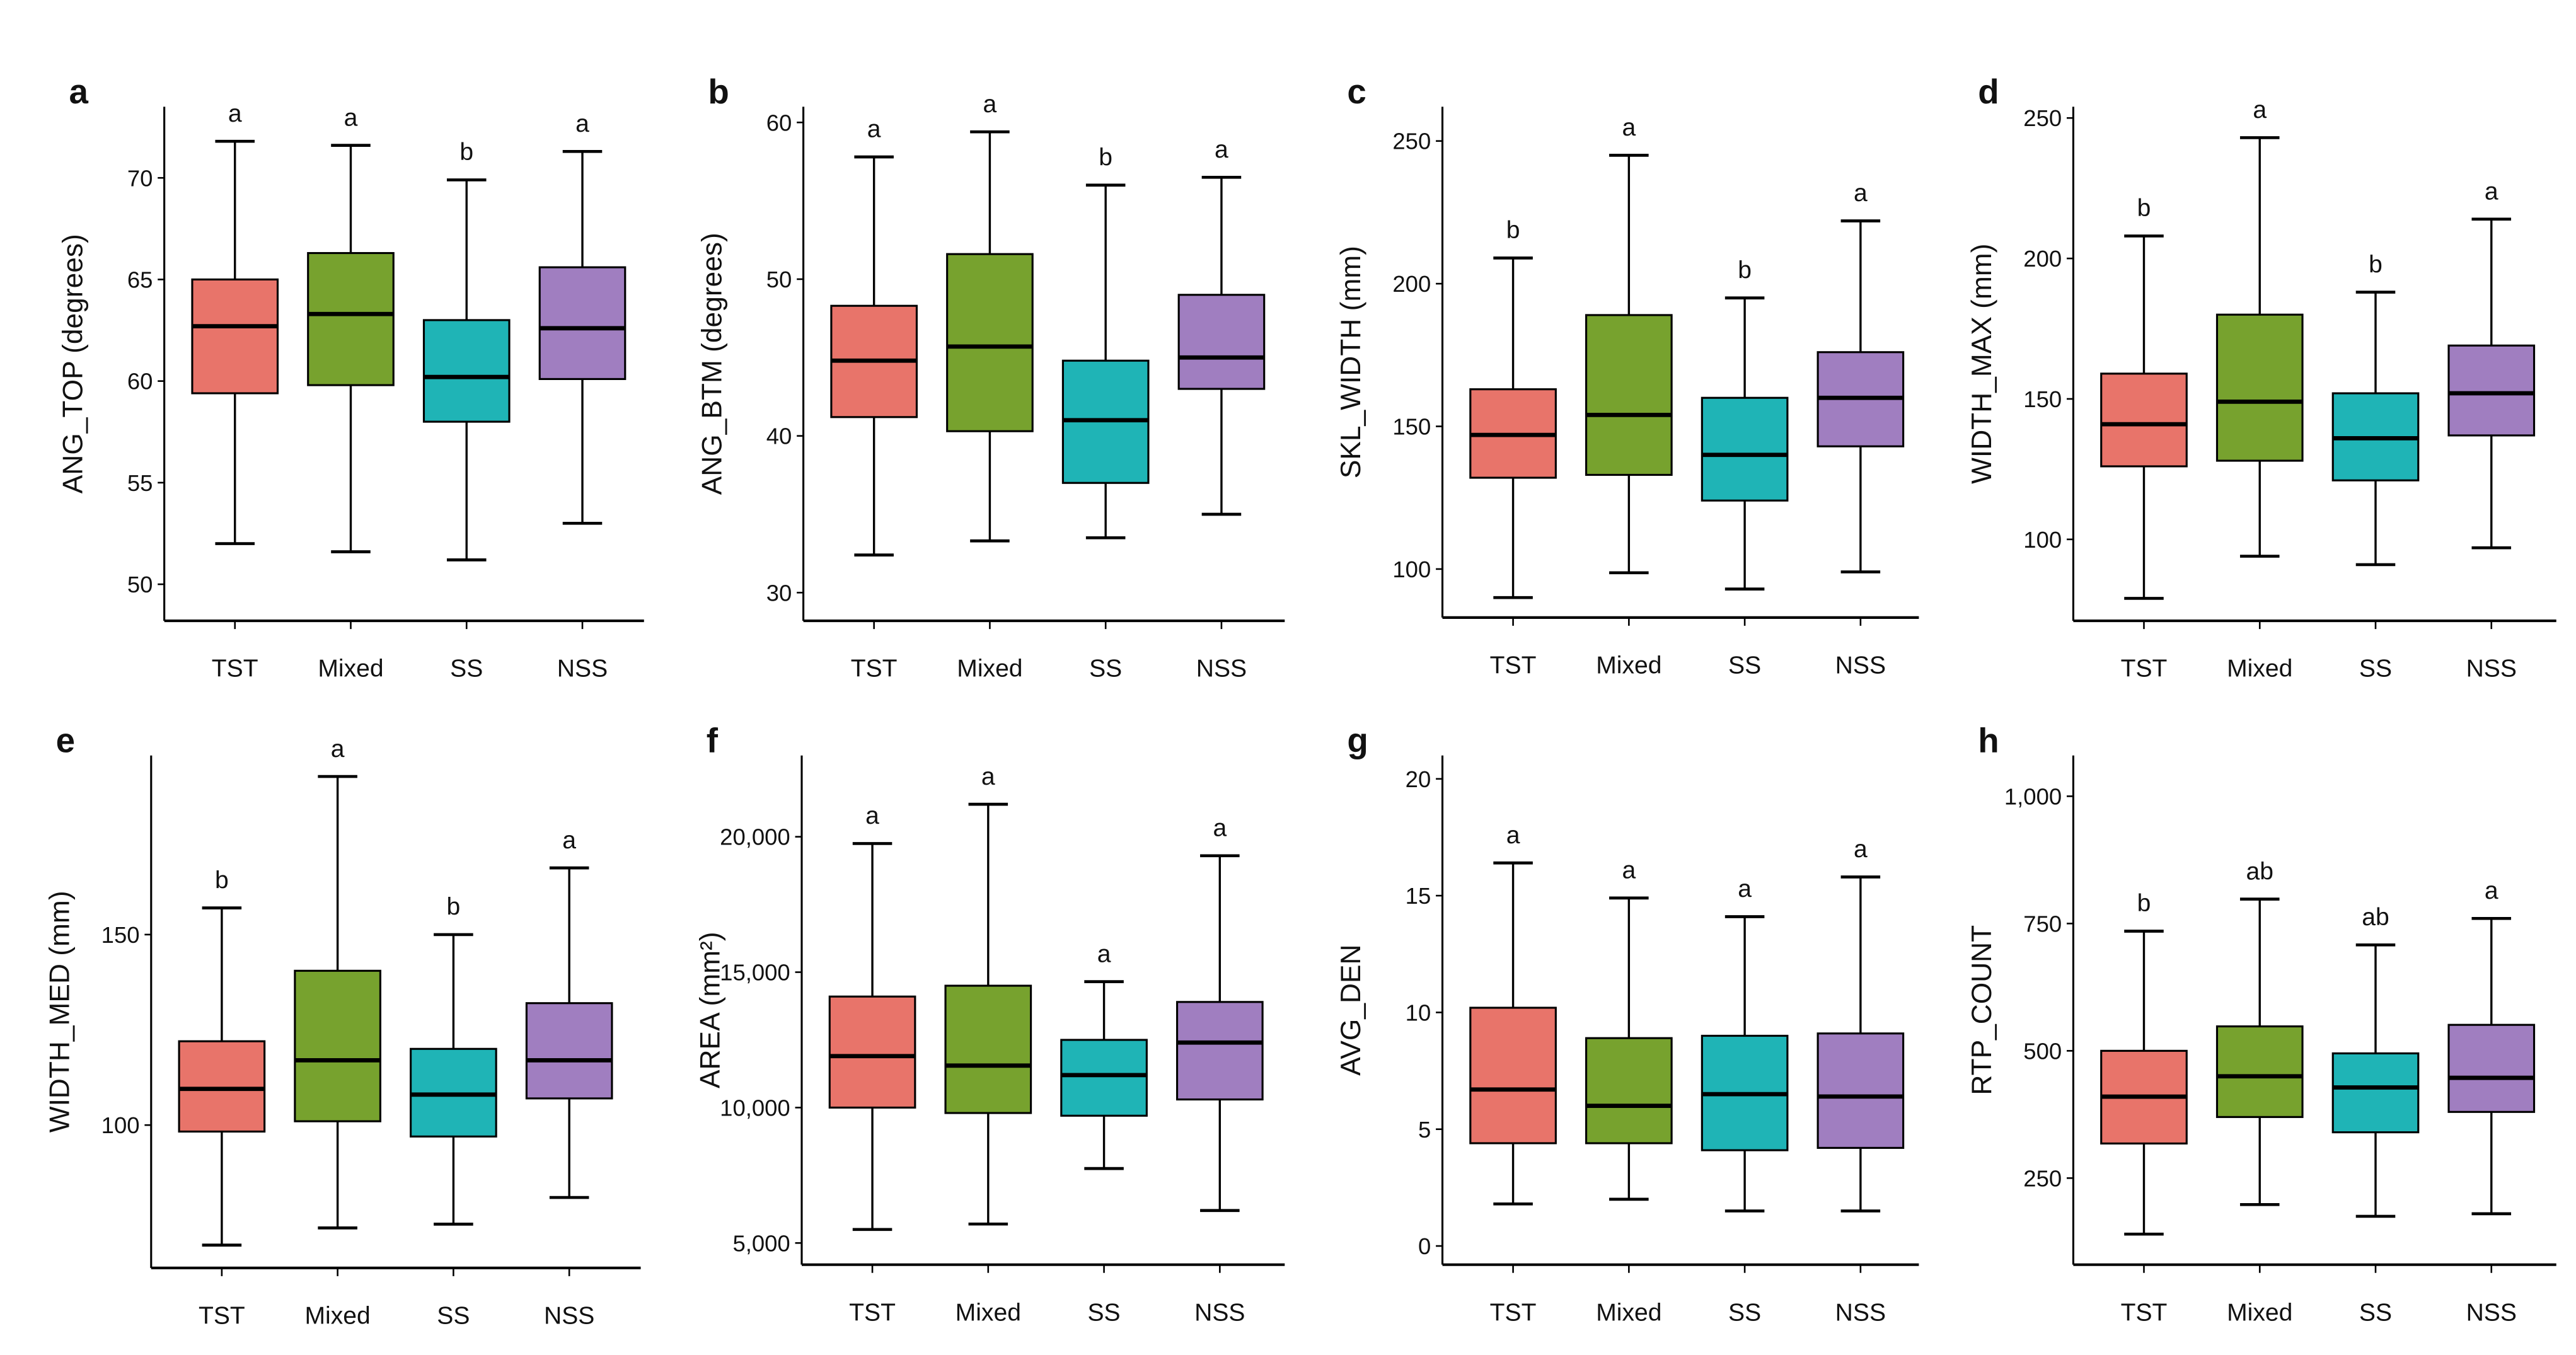 The height and width of the screenshot is (1355, 2576). Describe the element at coordinates (1418, 1013) in the screenshot. I see `y-tick-label: 10` at that location.